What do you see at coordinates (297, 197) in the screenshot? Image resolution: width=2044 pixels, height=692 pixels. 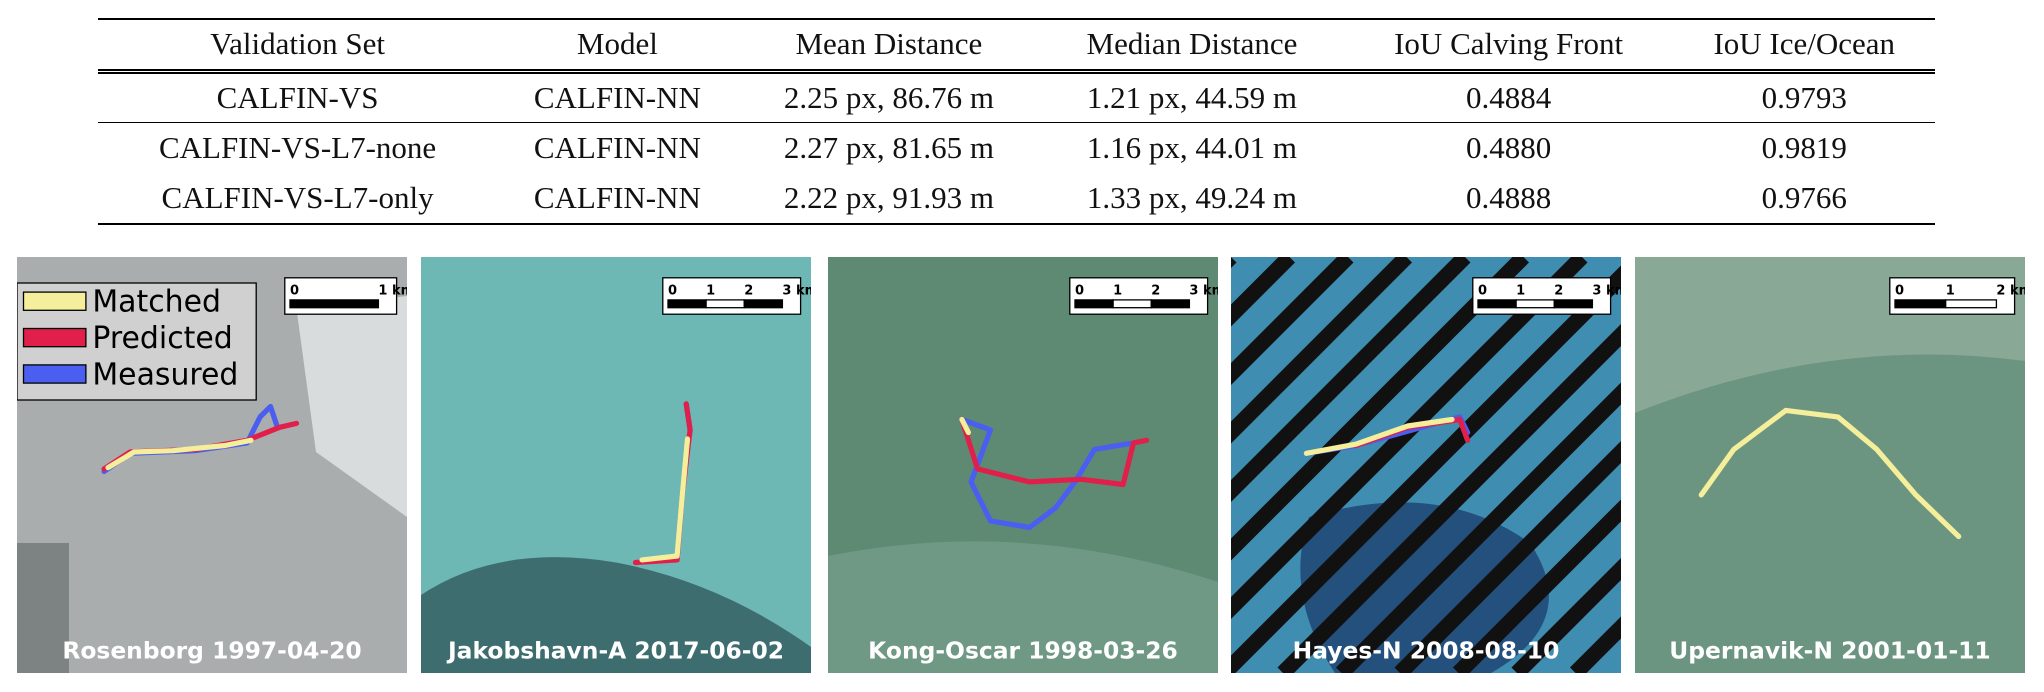 I see `table-cell: CALFIN-VS-L7-only` at bounding box center [297, 197].